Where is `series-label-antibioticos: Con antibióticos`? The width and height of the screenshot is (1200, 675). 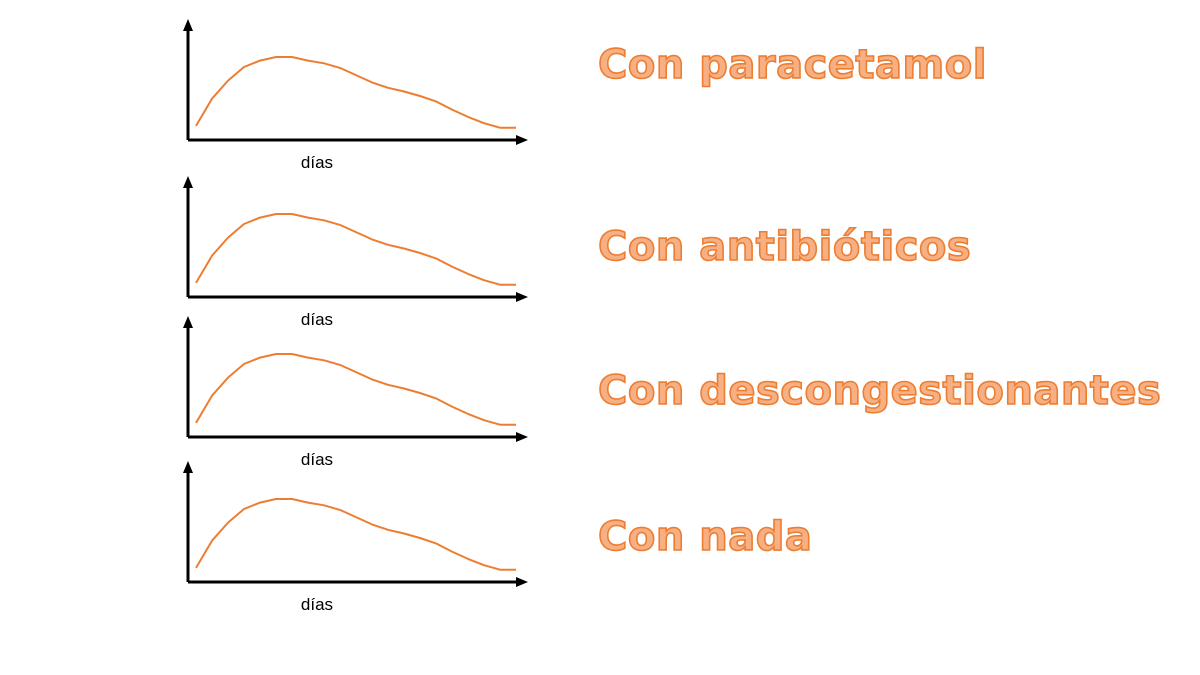
series-label-antibioticos: Con antibióticos is located at coordinates (784, 247).